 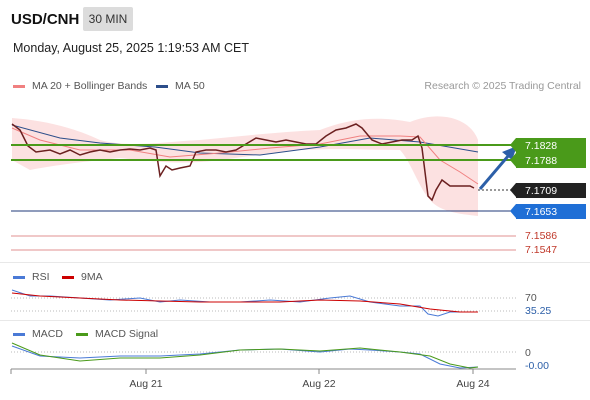 What do you see at coordinates (162, 86) in the screenshot?
I see `legend-swatch-ma50` at bounding box center [162, 86].